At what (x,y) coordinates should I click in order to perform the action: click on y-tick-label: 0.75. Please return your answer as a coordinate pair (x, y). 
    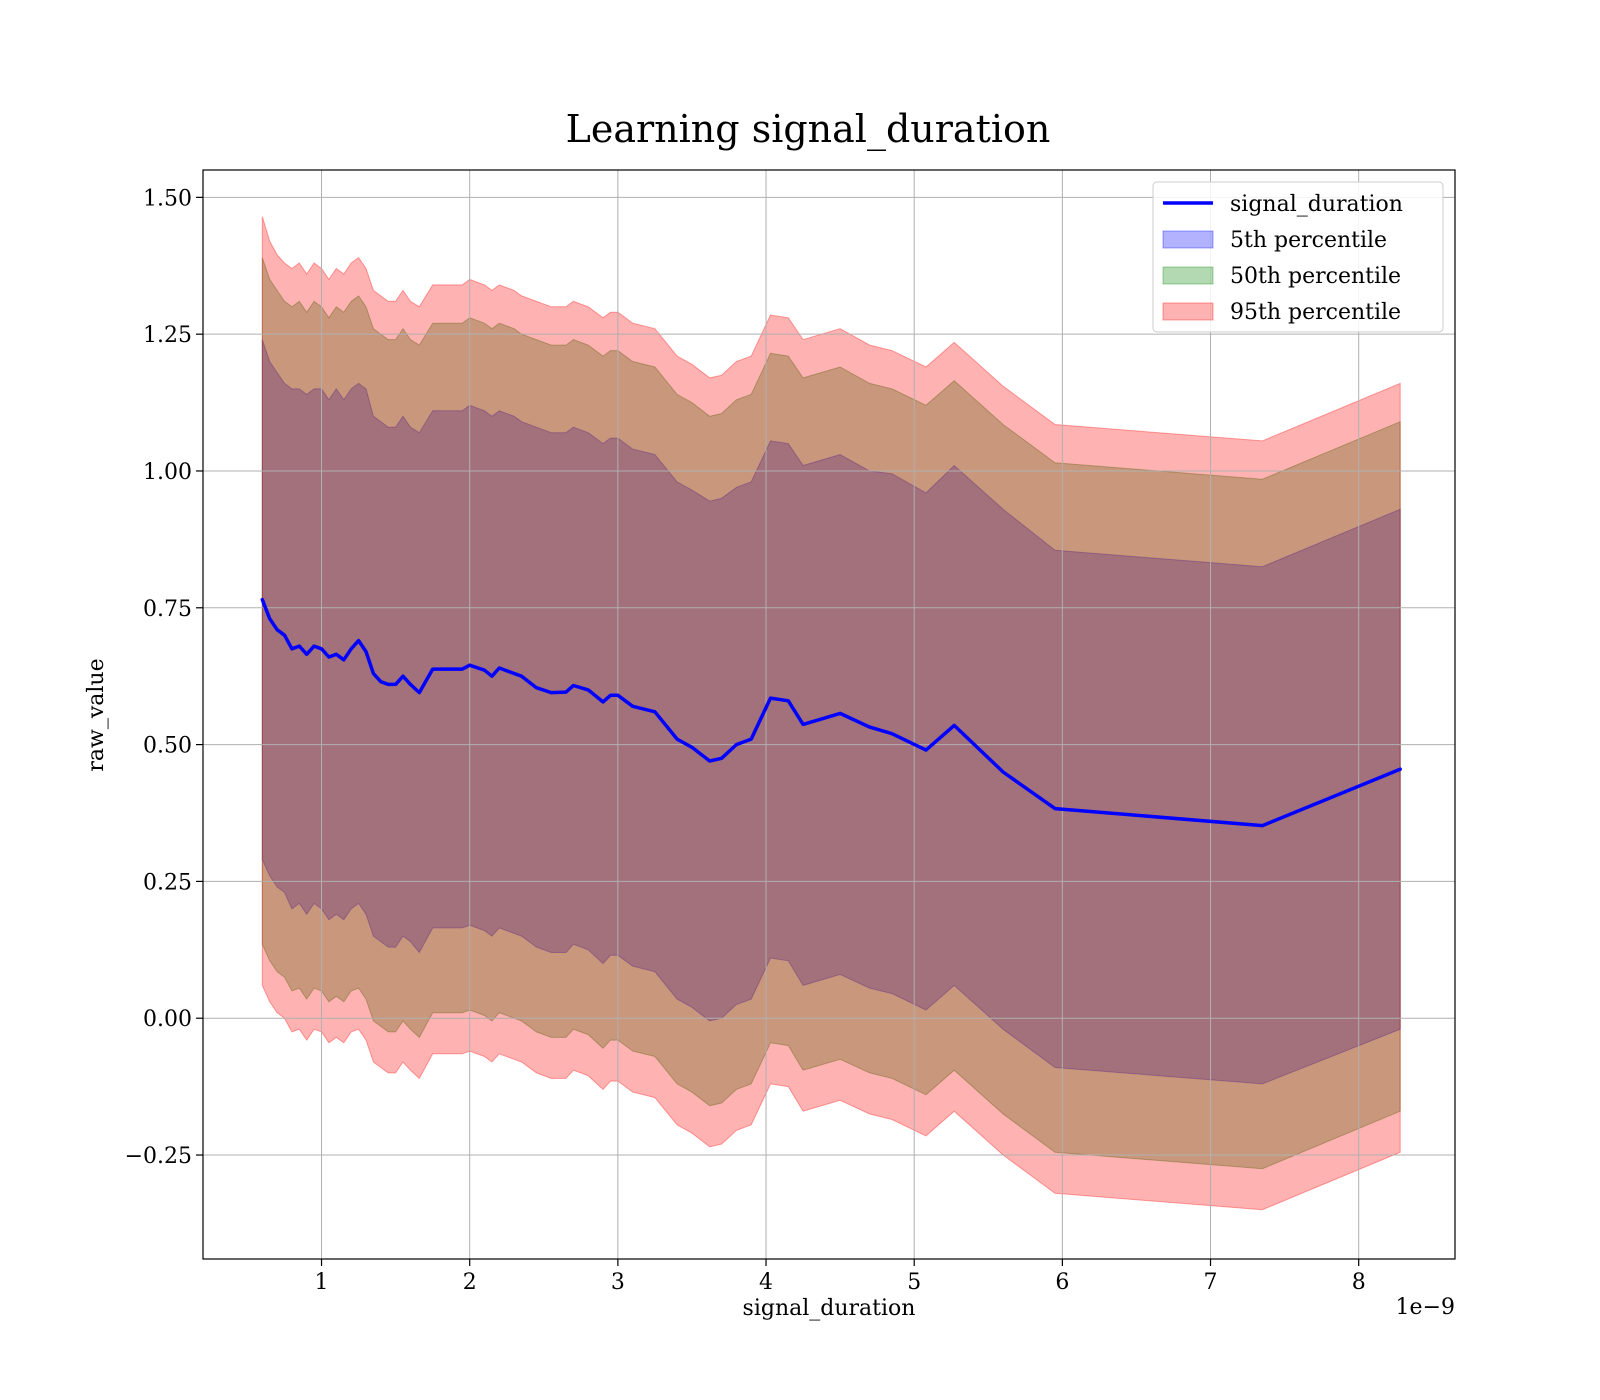
    Looking at the image, I should click on (167, 609).